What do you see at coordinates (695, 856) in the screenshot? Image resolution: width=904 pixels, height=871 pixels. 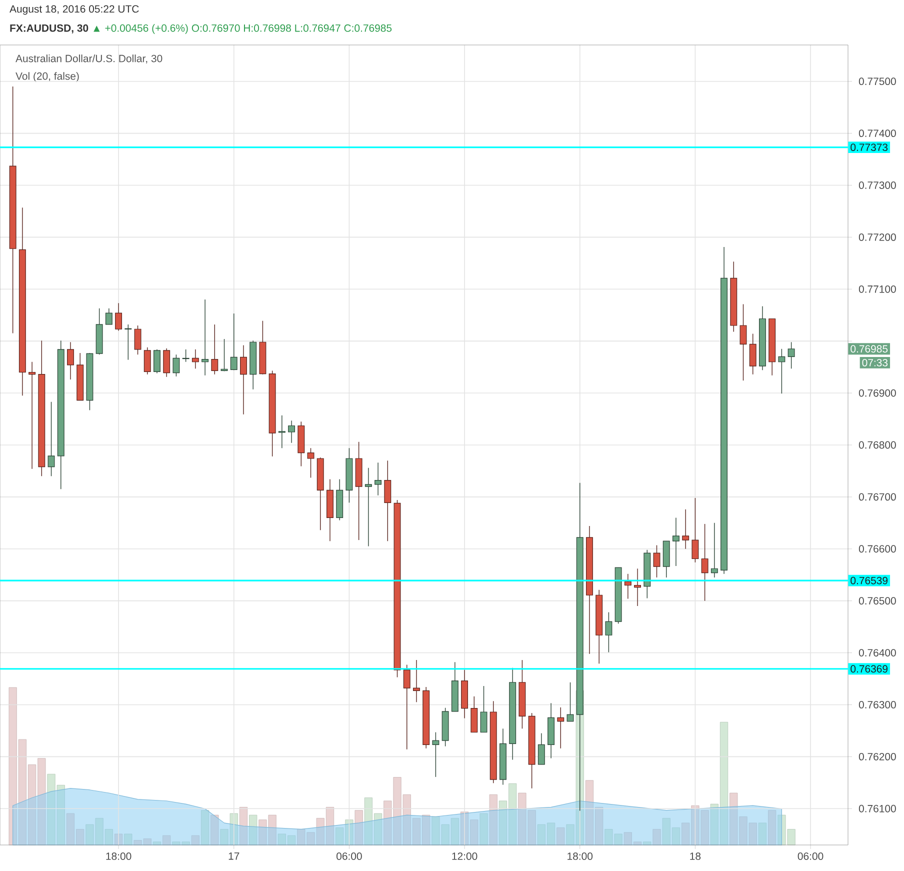 I see `x-tick-label: 18` at bounding box center [695, 856].